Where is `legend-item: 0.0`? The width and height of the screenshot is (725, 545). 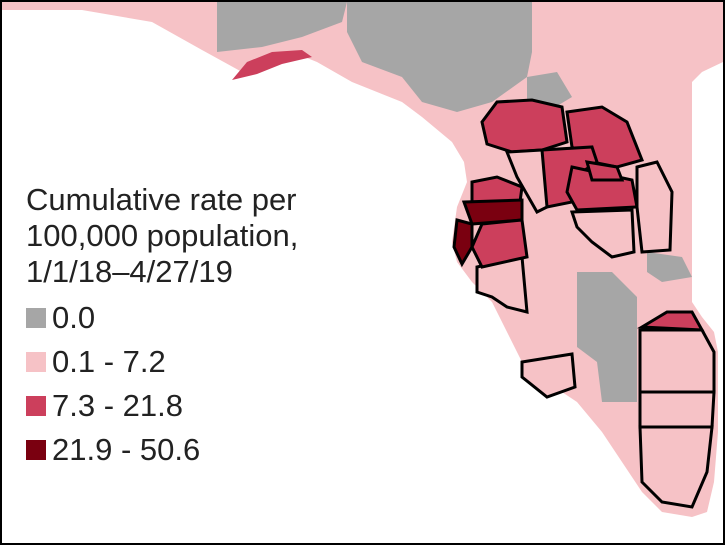 legend-item: 0.0 is located at coordinates (162, 318).